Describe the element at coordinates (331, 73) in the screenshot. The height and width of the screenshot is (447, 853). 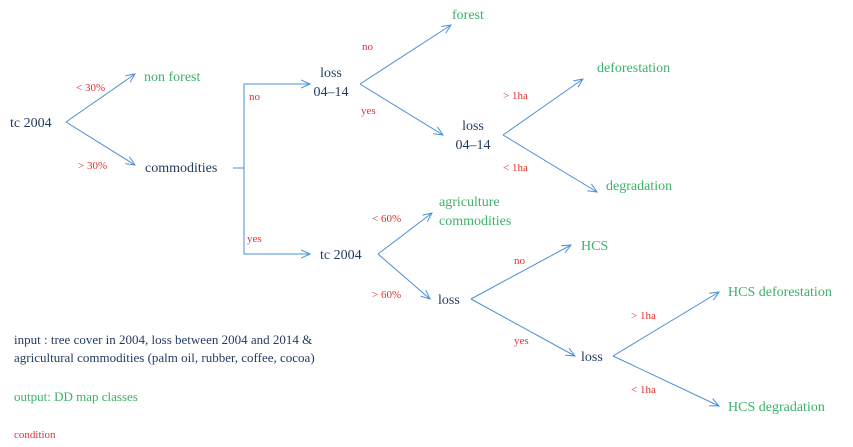
I see `node-loss-a-line1: loss` at that location.